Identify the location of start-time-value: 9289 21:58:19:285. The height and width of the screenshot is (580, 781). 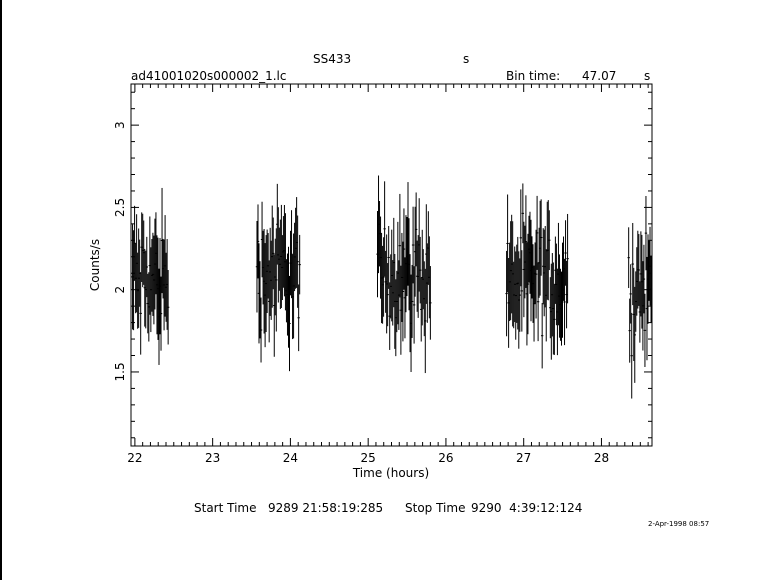
(326, 508).